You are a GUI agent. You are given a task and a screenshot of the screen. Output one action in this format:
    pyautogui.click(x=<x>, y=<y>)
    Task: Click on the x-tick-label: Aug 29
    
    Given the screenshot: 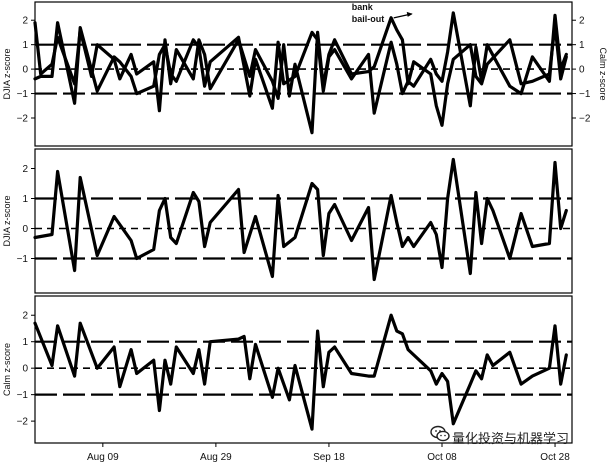 What is the action you would take?
    pyautogui.click(x=216, y=457)
    